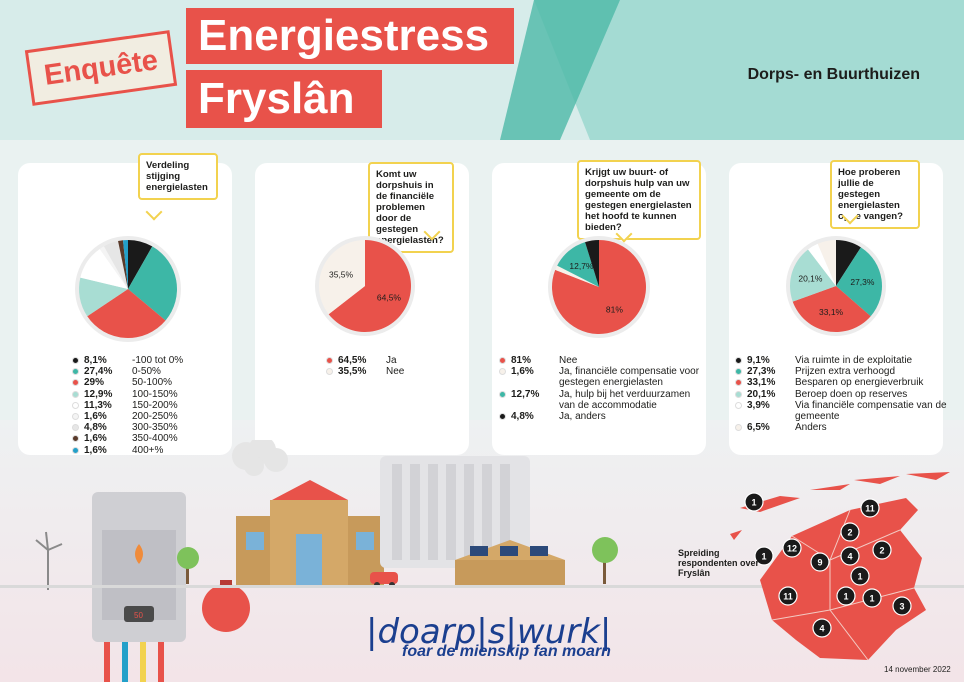 This screenshot has height=682, width=964. I want to click on legend-label: Ja, anders, so click(582, 417).